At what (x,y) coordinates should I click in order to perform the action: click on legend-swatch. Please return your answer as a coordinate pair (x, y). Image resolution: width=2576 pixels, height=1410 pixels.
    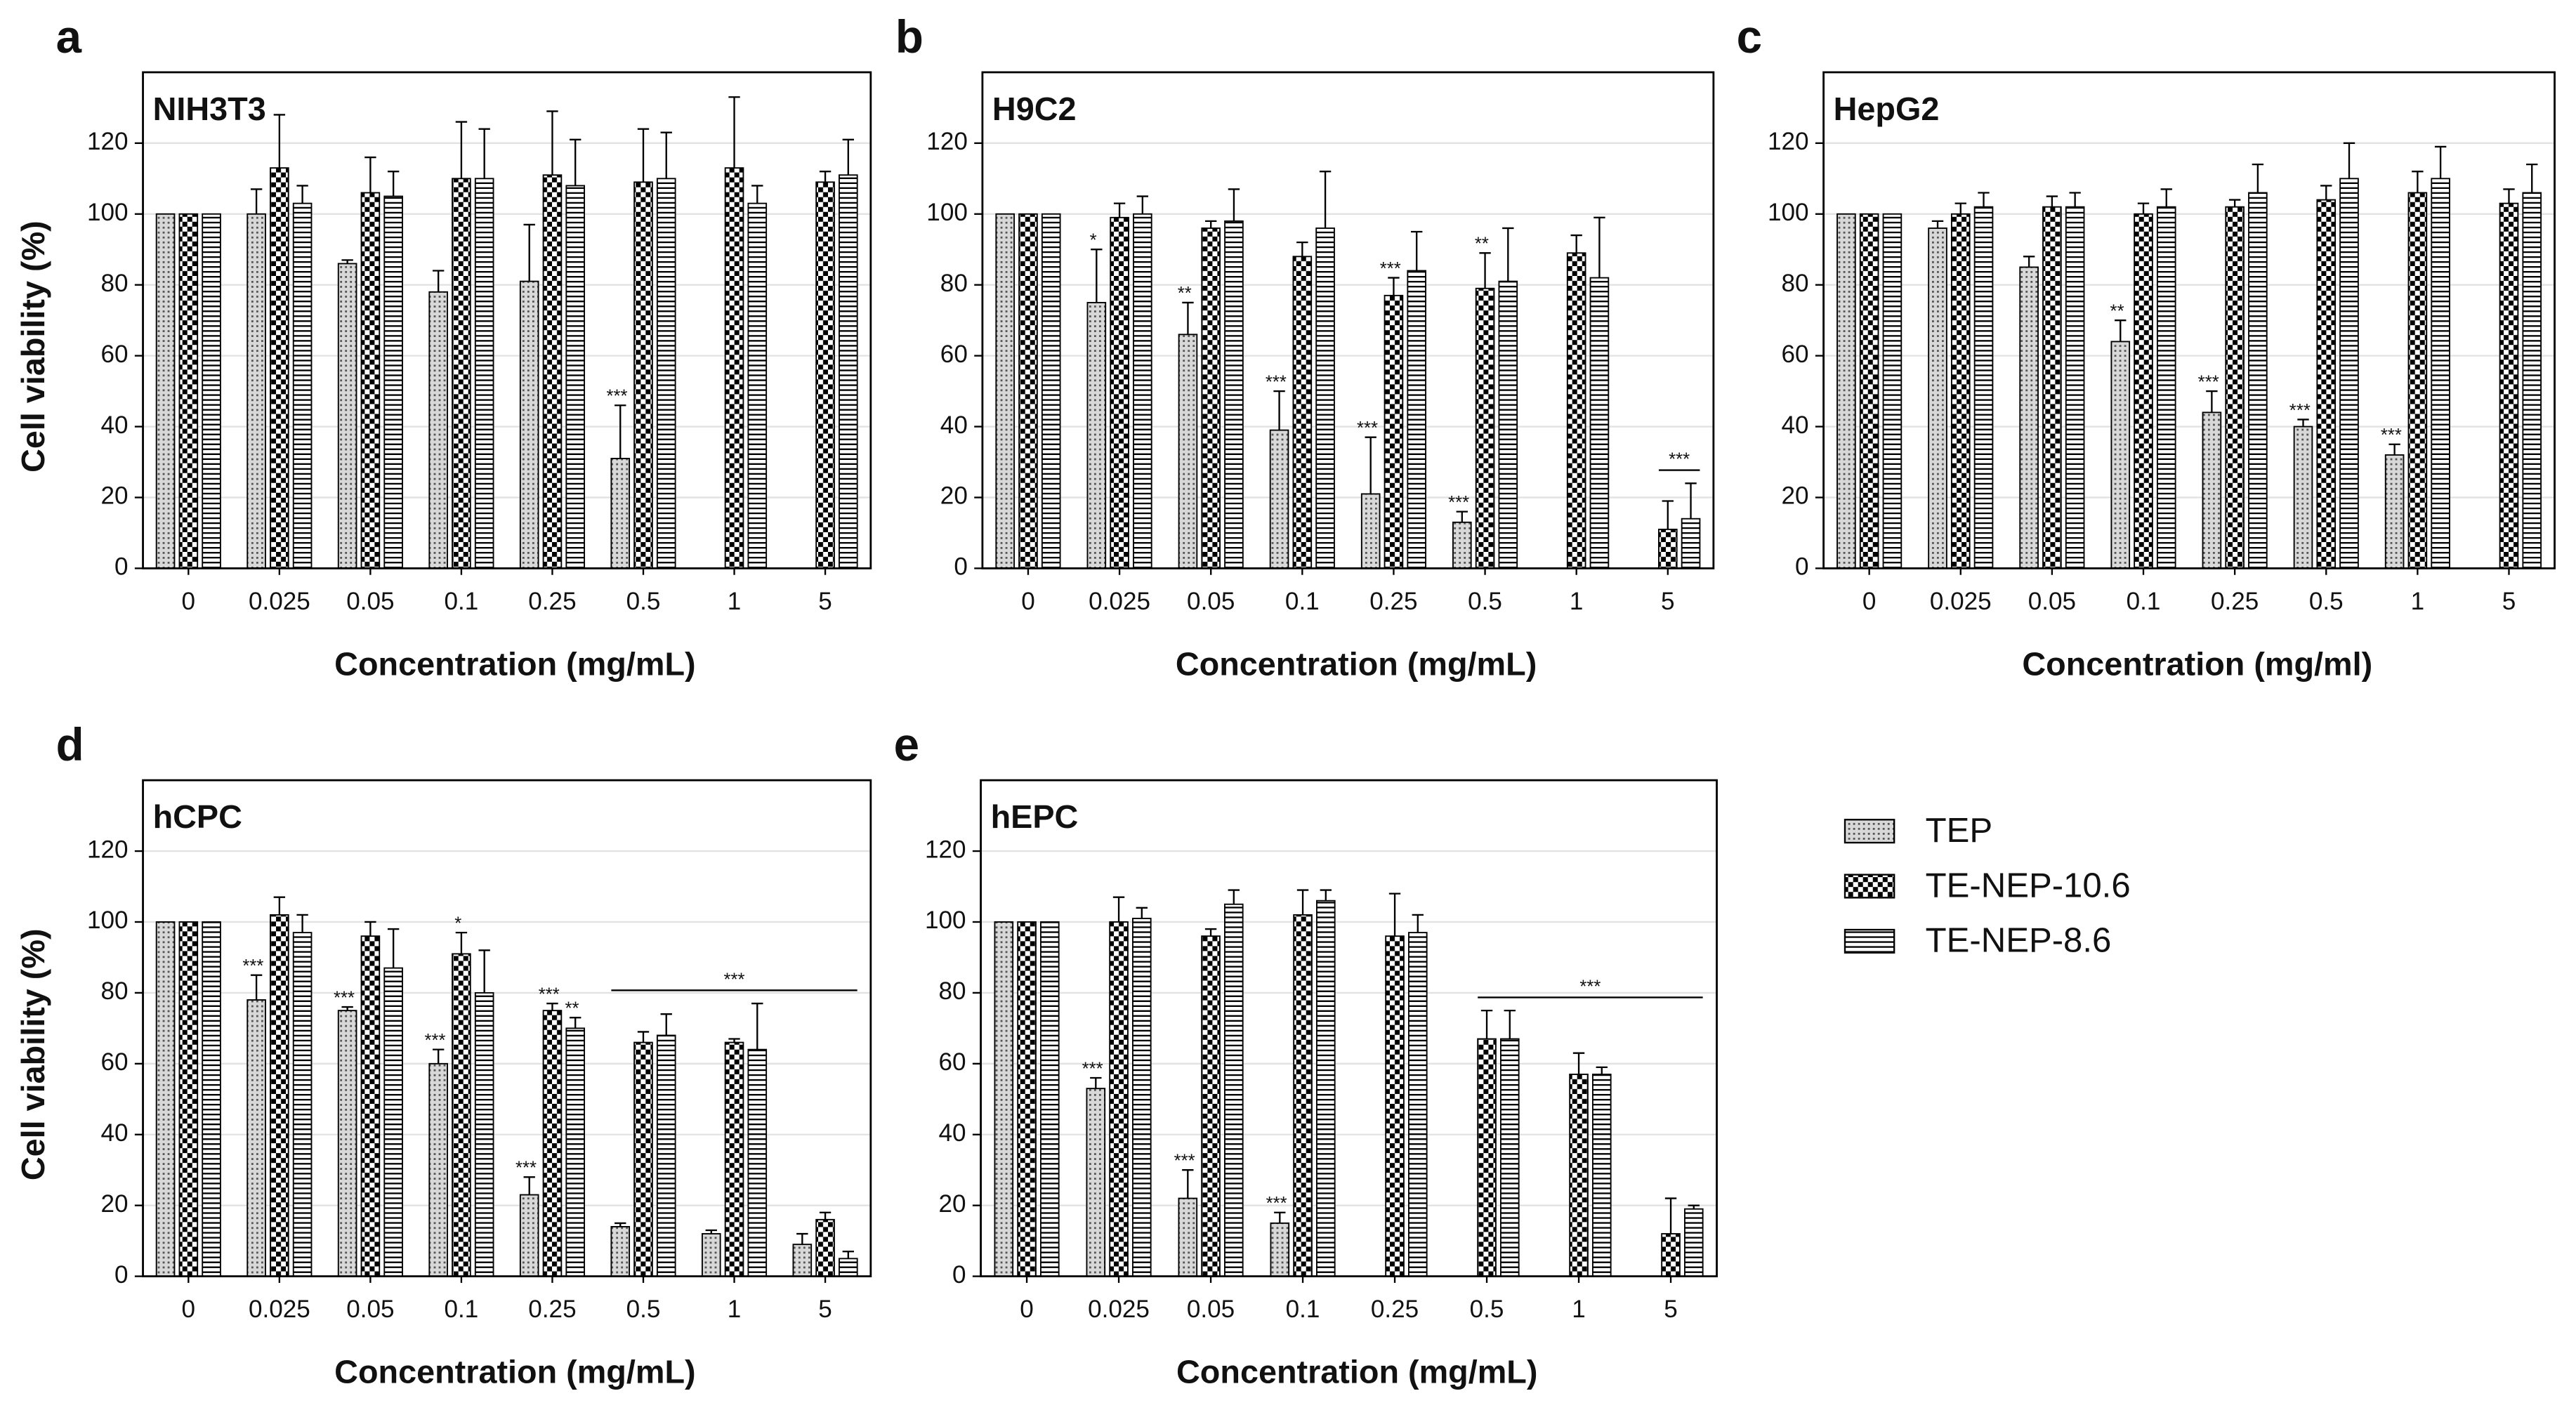
    Looking at the image, I should click on (1869, 831).